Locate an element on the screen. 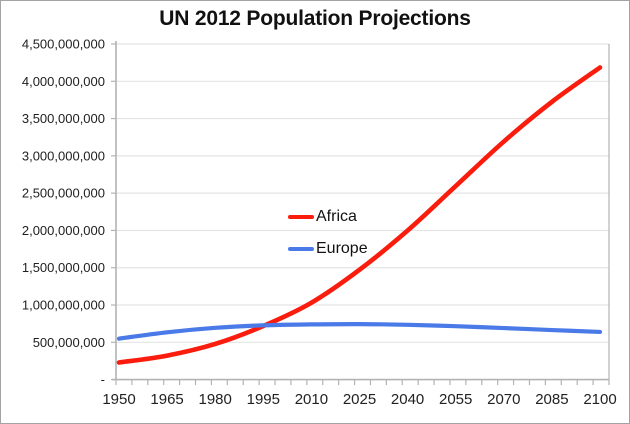 This screenshot has width=630, height=424. chart-title: UN 2012 Population Projections is located at coordinates (315, 18).